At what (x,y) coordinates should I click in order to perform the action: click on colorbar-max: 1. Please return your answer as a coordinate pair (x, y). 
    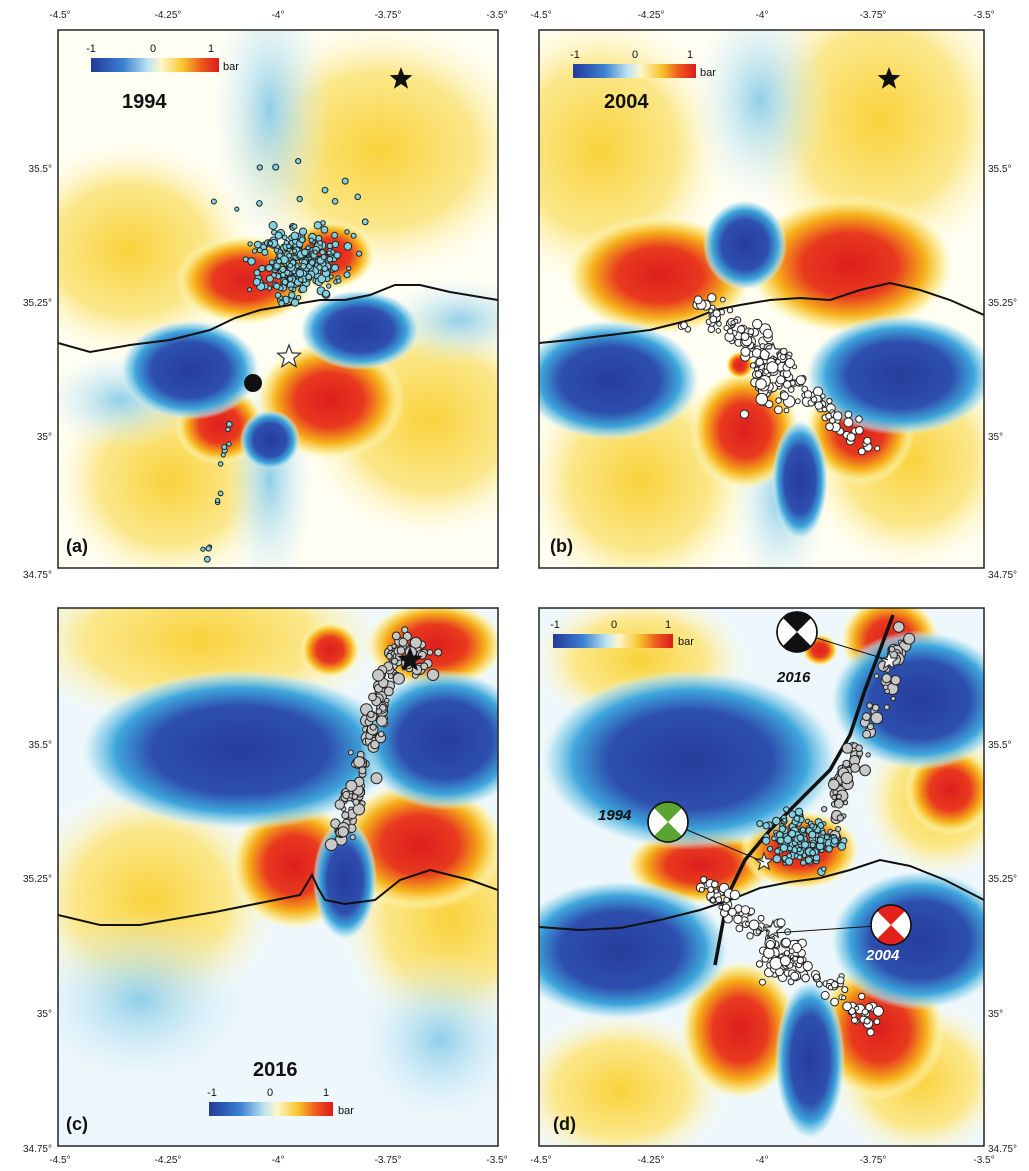
    Looking at the image, I should click on (668, 625).